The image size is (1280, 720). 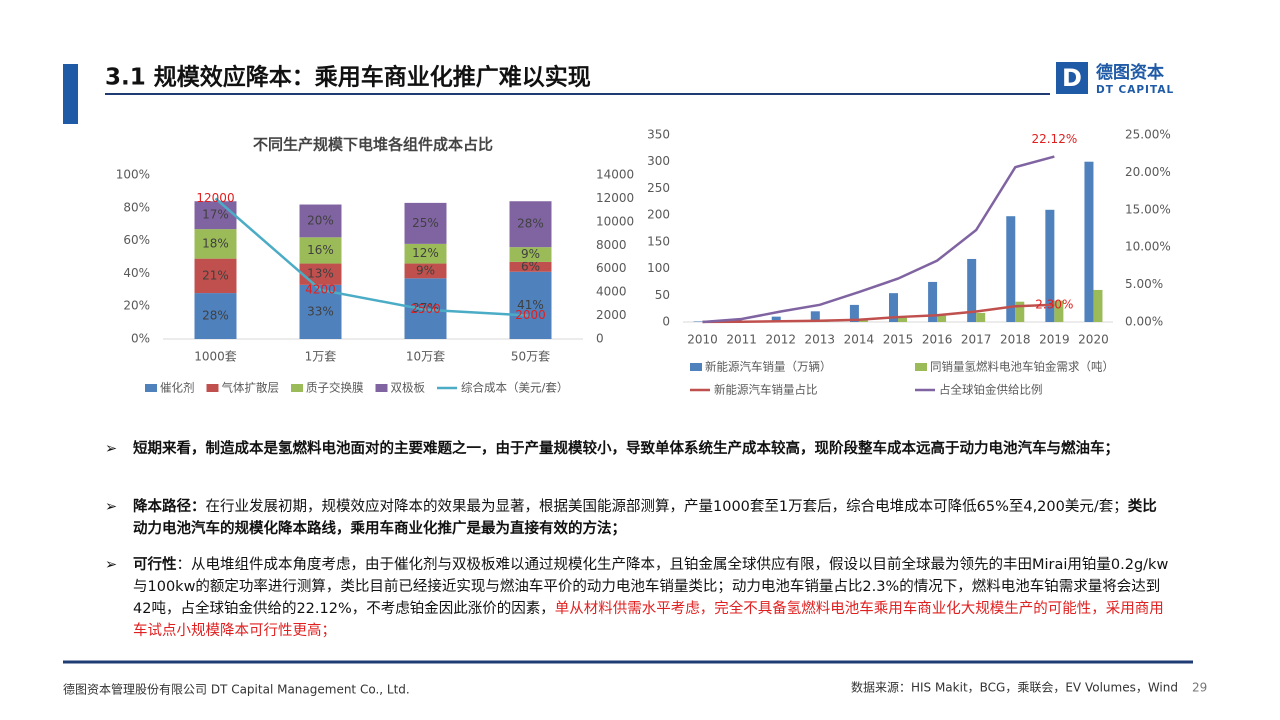 I want to click on data-label: 13%, so click(x=320, y=274).